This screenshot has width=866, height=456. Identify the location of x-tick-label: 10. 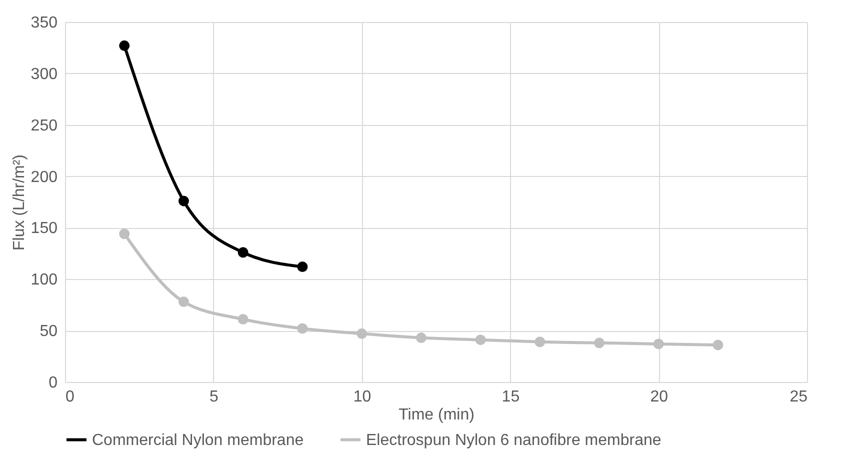
(362, 397).